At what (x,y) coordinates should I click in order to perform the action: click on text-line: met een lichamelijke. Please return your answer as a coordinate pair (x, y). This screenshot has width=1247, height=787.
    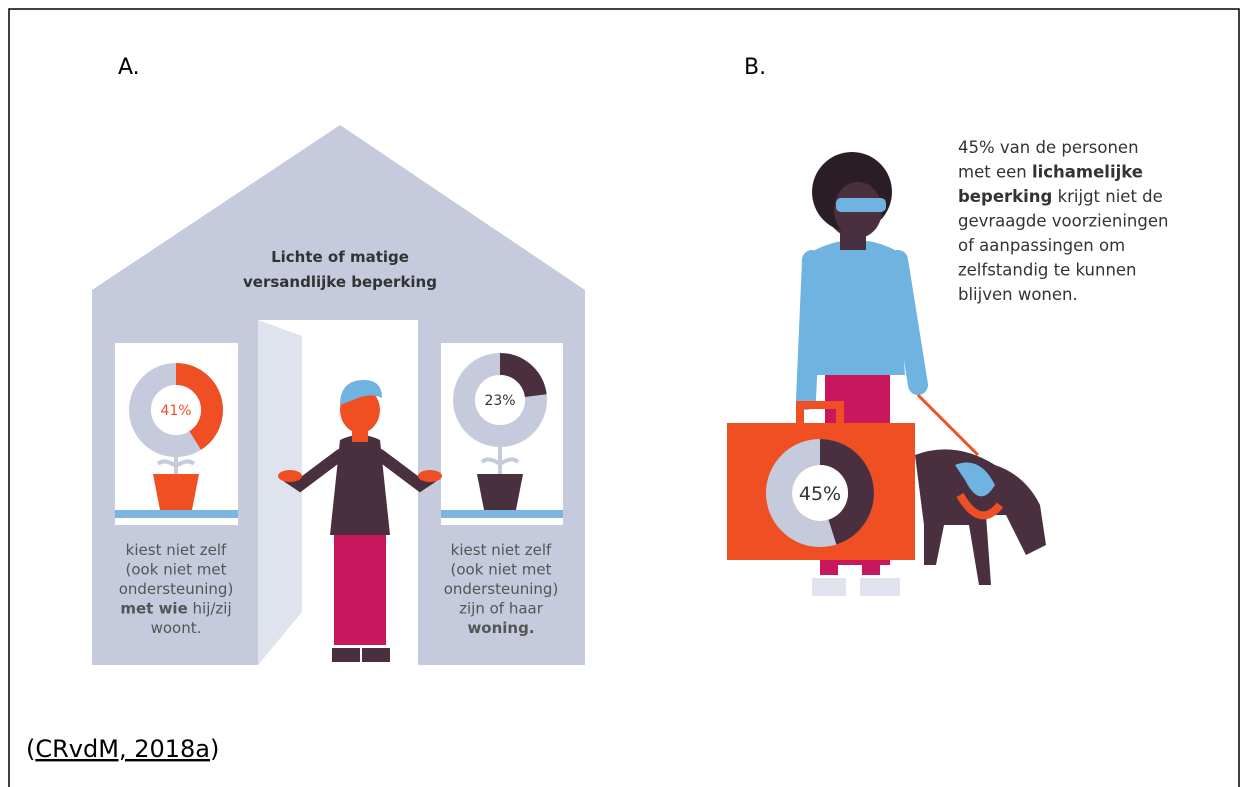
    Looking at the image, I should click on (1050, 172).